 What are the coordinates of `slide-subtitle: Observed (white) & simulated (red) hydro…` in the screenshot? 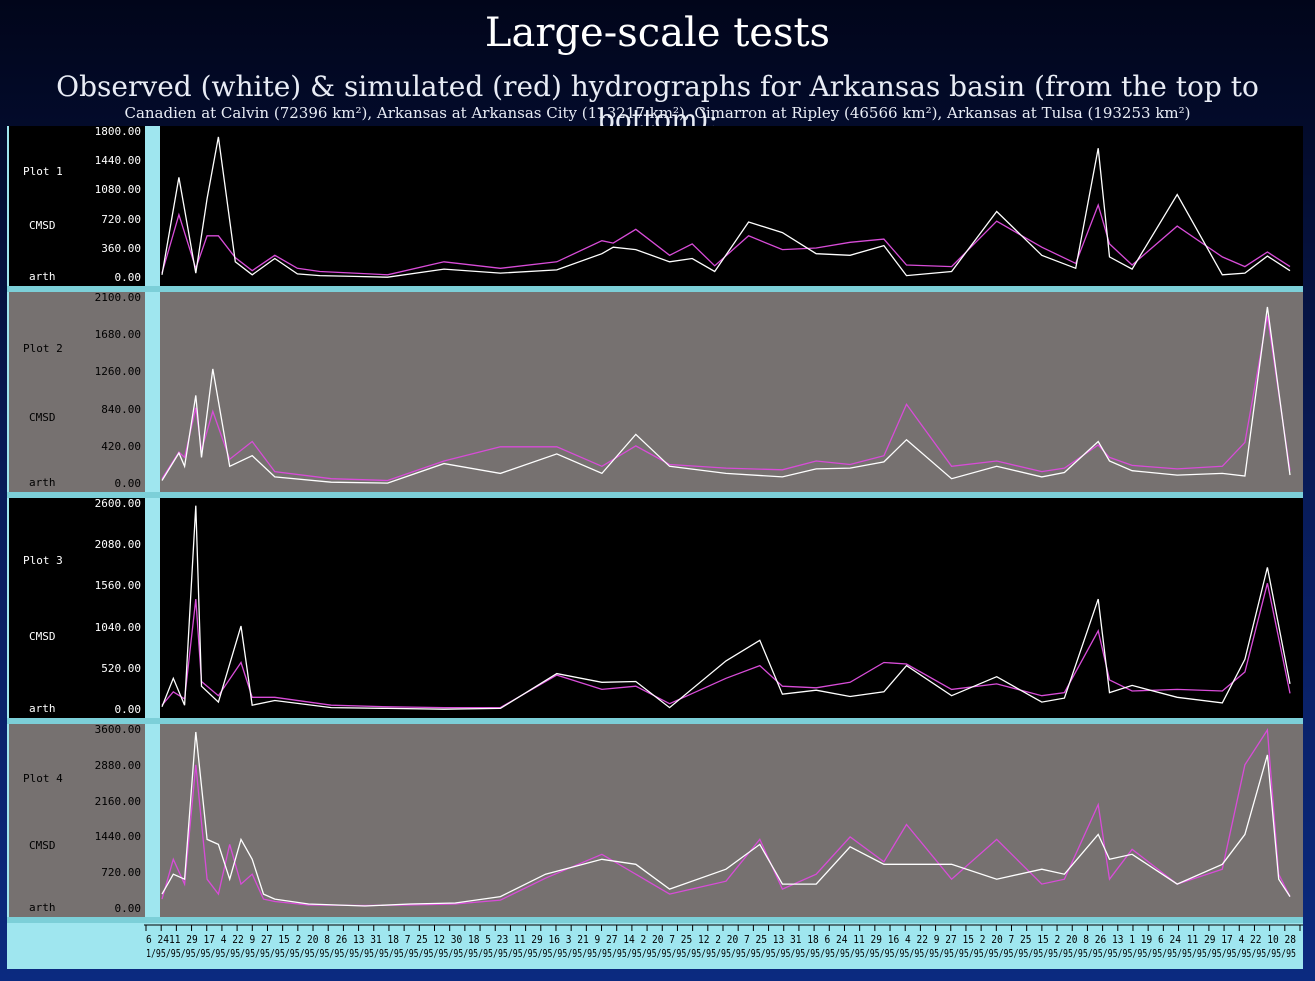 It's located at (657, 103).